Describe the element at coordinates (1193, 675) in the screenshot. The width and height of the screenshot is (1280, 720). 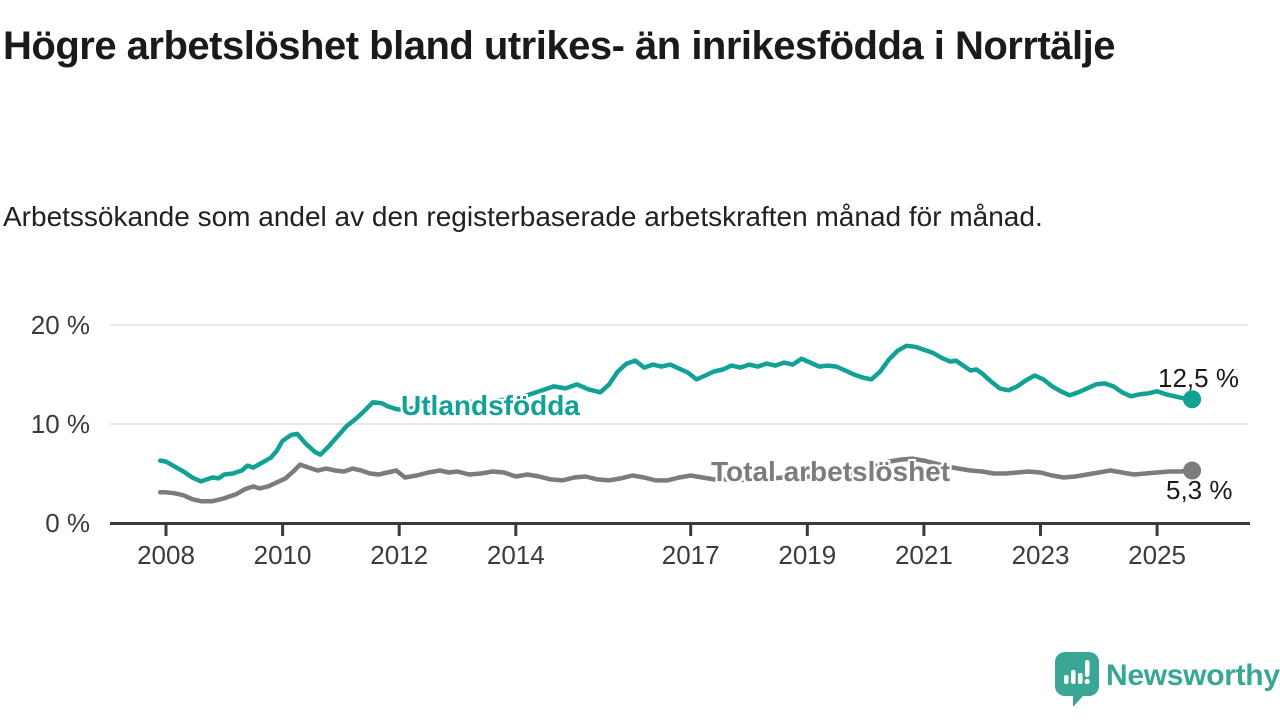
I see `newsworthy-wordmark: Newsworthy` at that location.